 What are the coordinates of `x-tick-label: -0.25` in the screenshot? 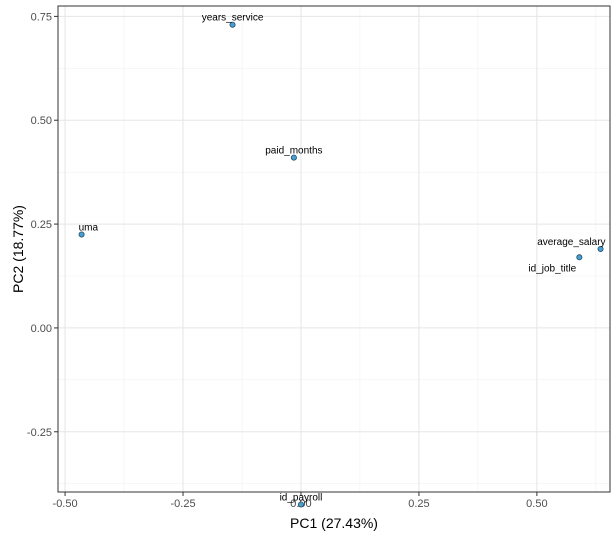 It's located at (182, 504).